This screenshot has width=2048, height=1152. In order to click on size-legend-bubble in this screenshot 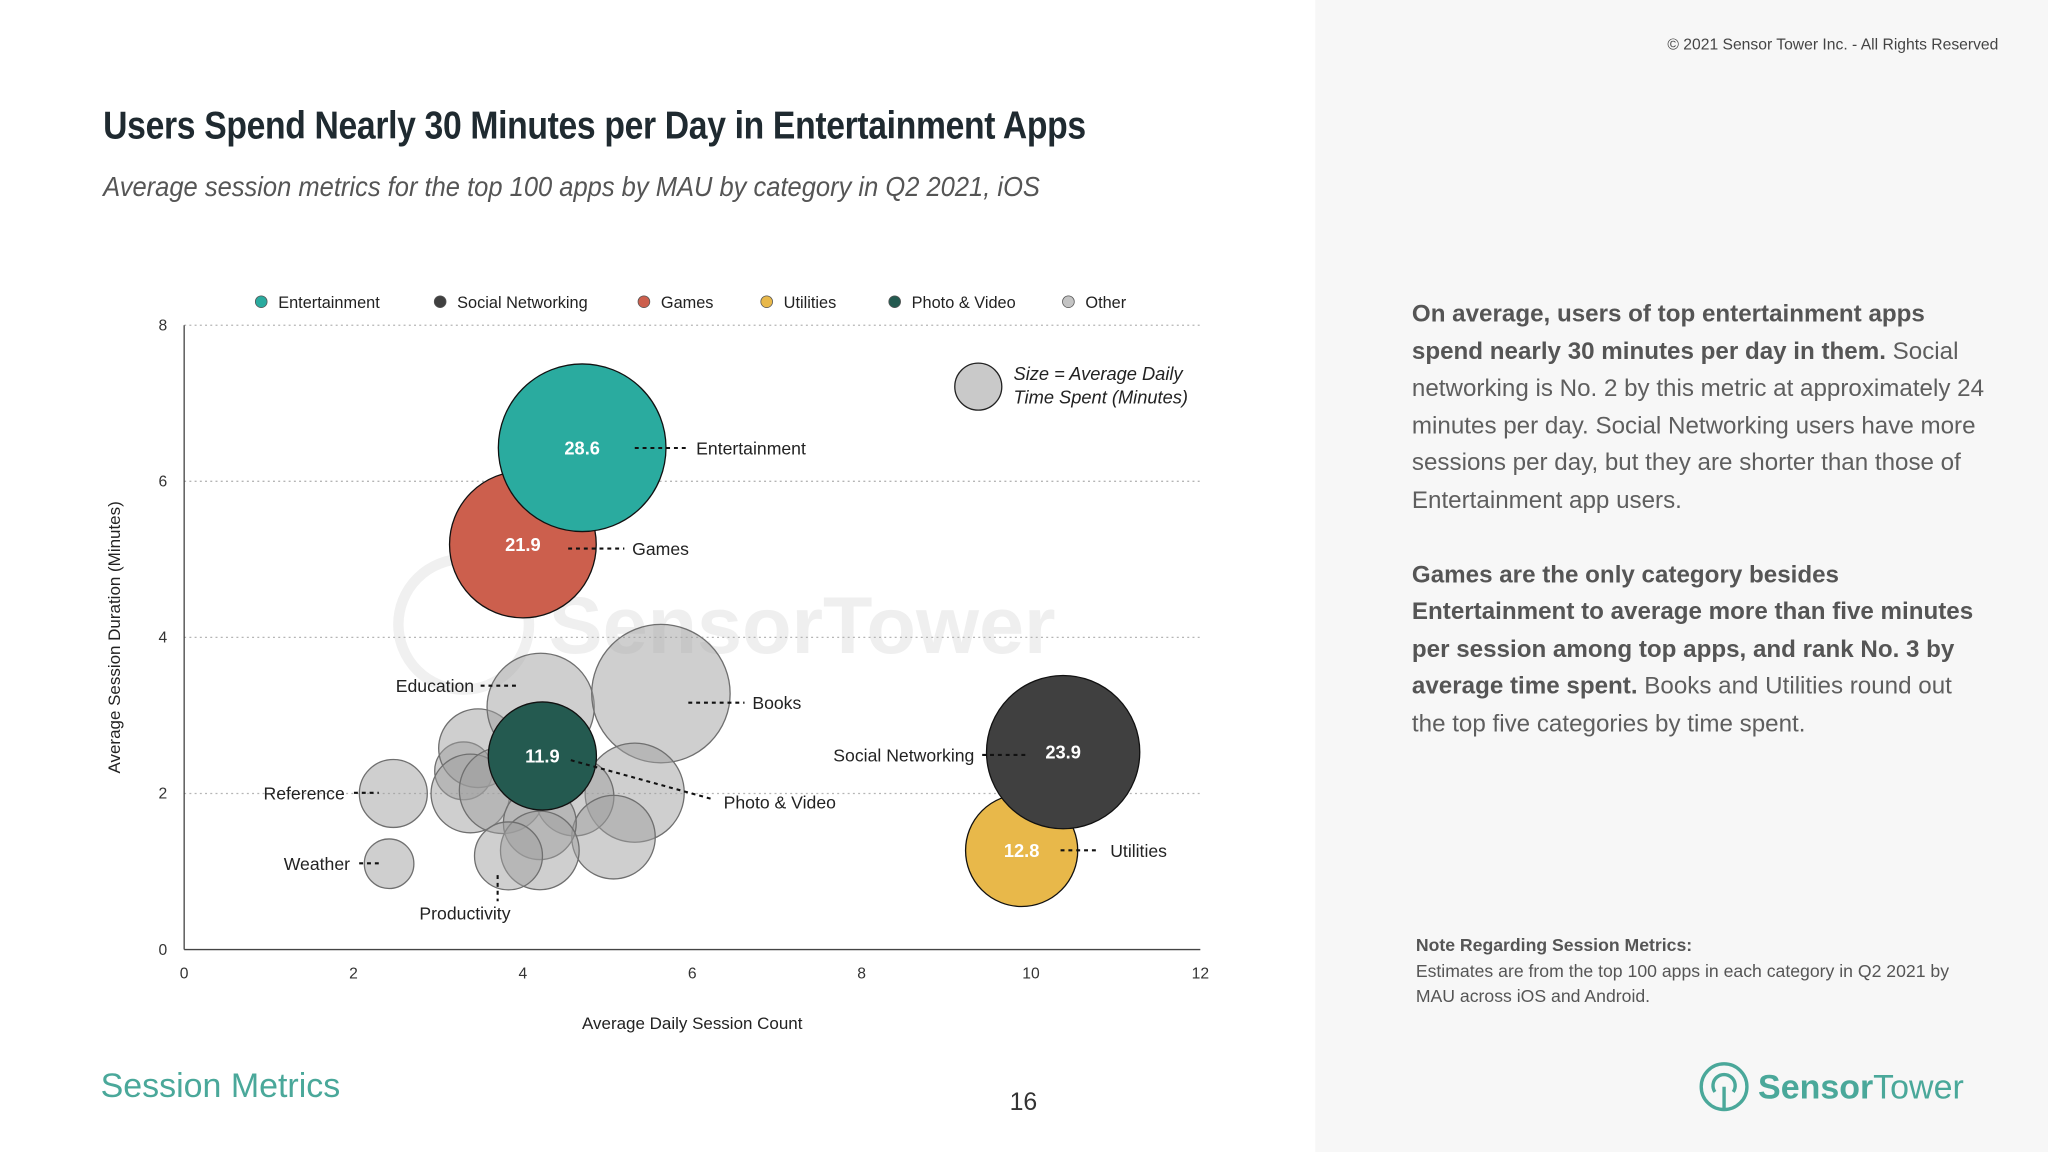, I will do `click(978, 386)`.